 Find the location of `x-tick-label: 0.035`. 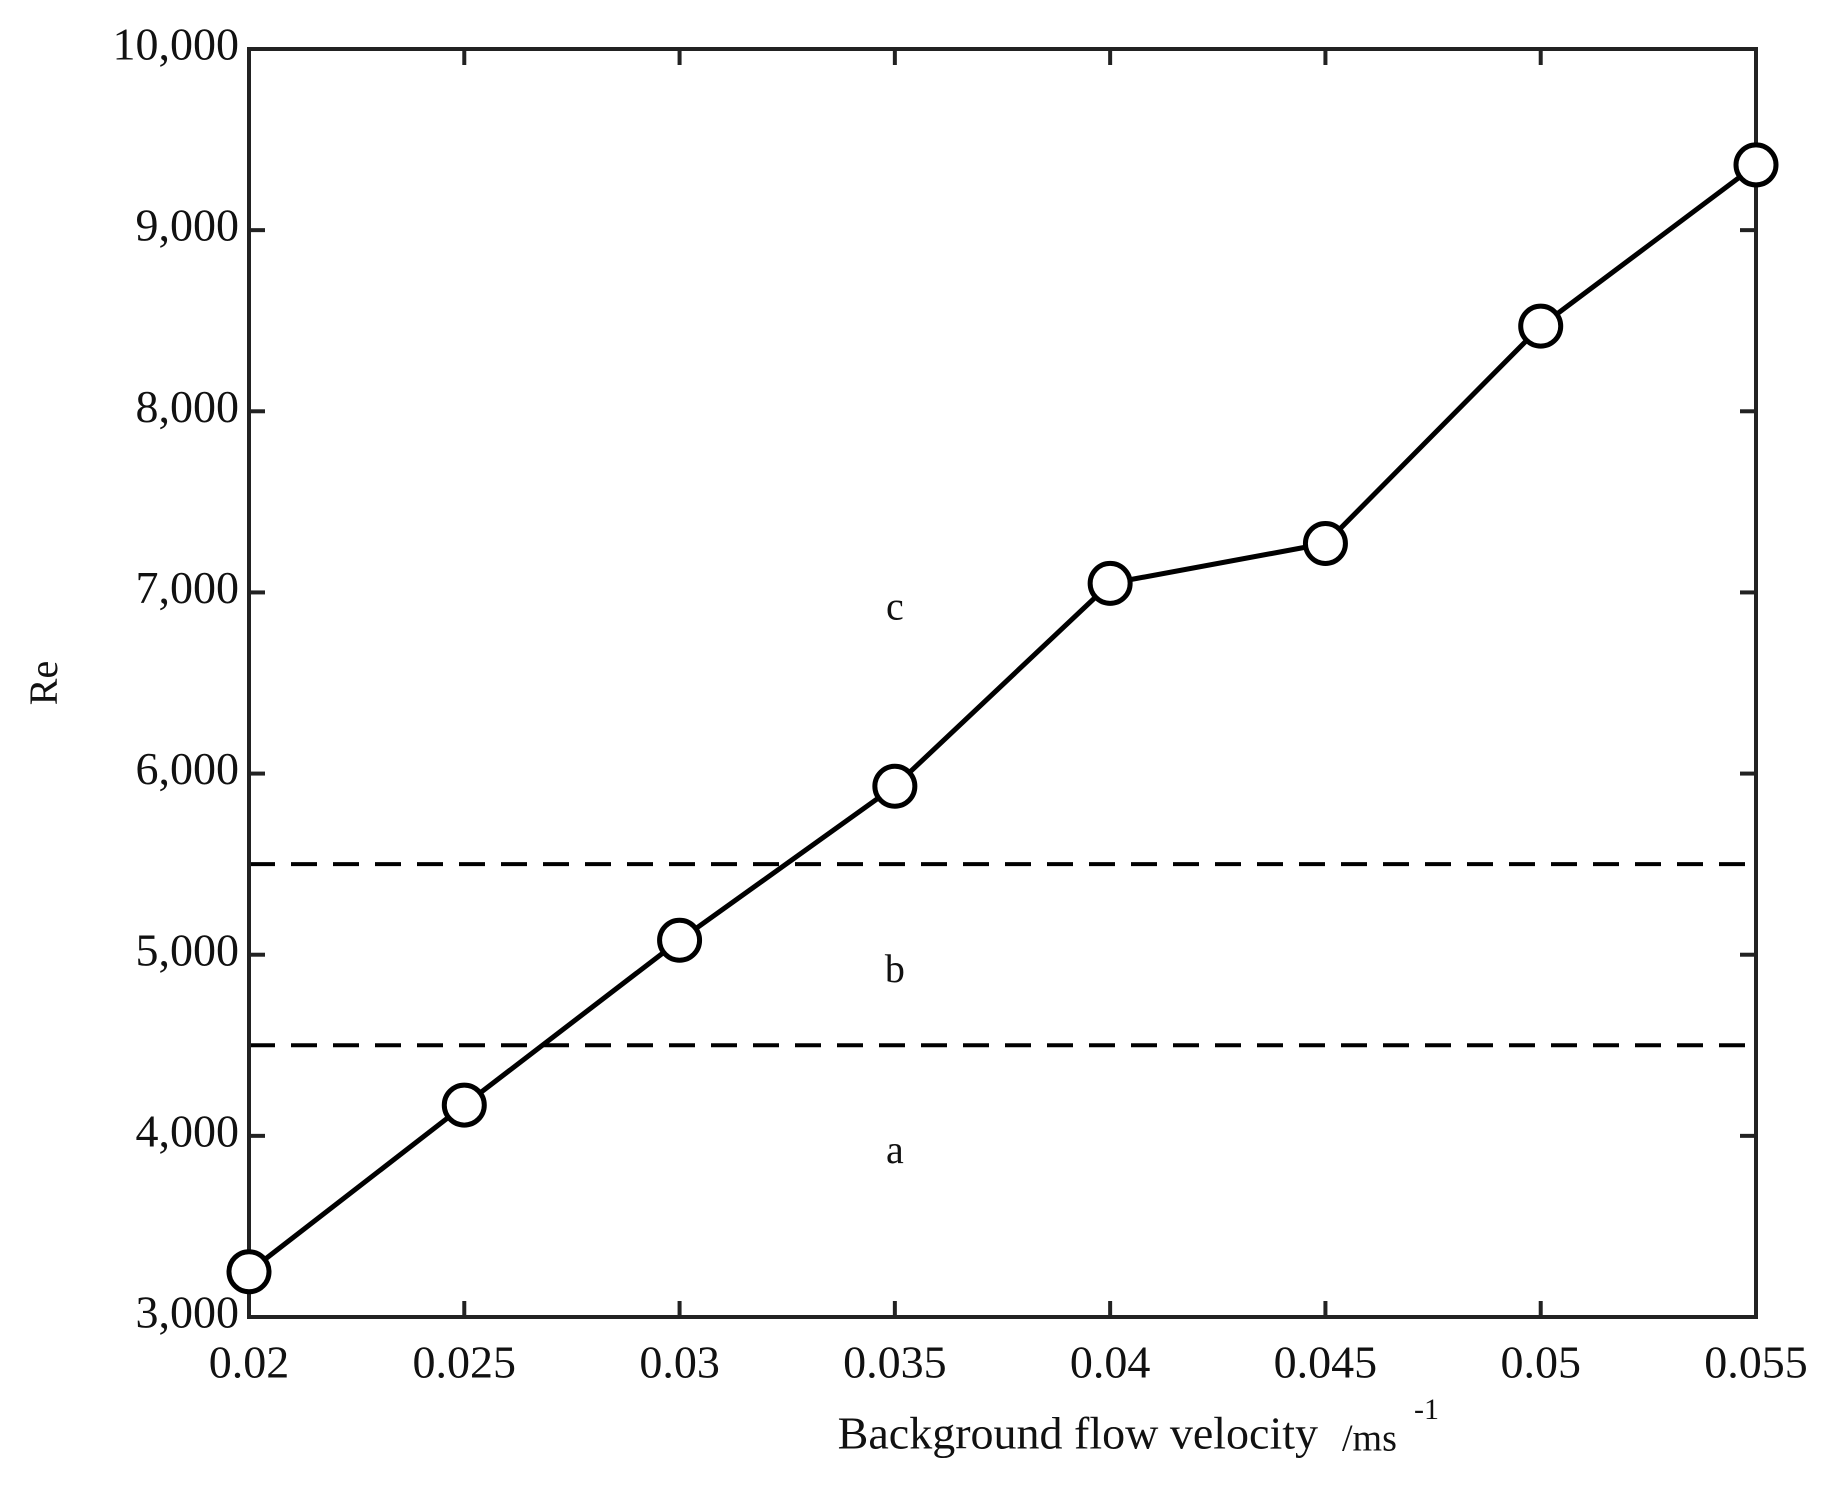

x-tick-label: 0.035 is located at coordinates (895, 1362).